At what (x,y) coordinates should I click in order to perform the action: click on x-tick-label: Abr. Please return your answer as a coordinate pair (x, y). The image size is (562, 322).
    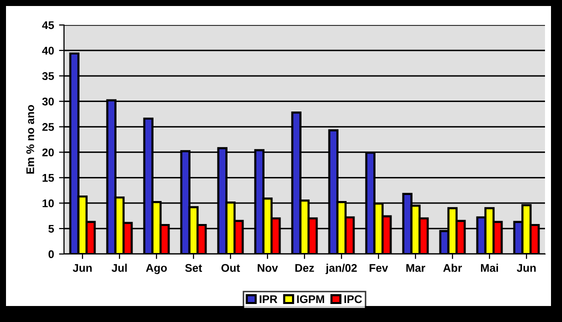
    Looking at the image, I should click on (452, 268).